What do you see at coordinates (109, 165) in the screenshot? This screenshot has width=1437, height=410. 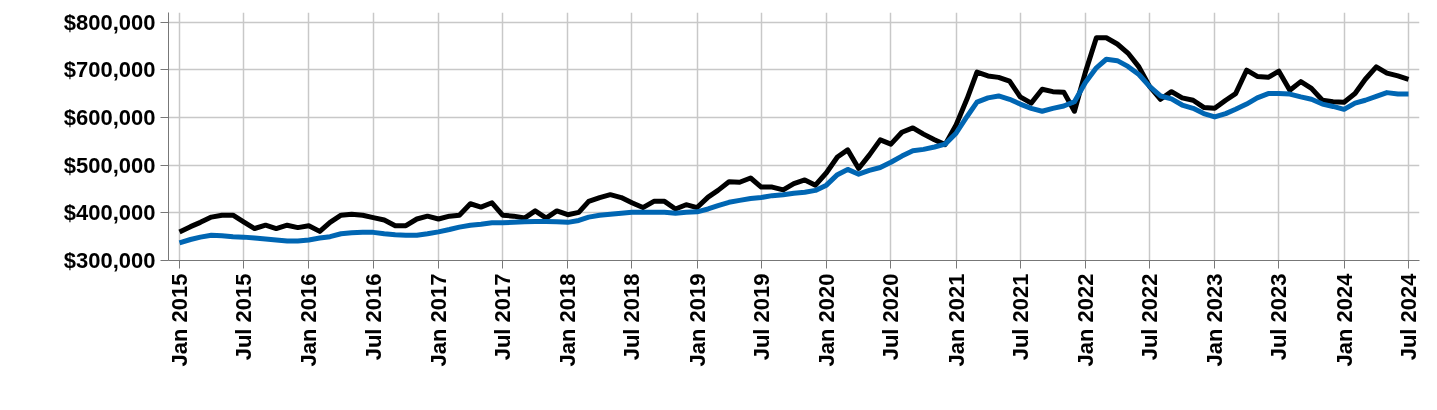 I see `y-tick-label: $500,000` at bounding box center [109, 165].